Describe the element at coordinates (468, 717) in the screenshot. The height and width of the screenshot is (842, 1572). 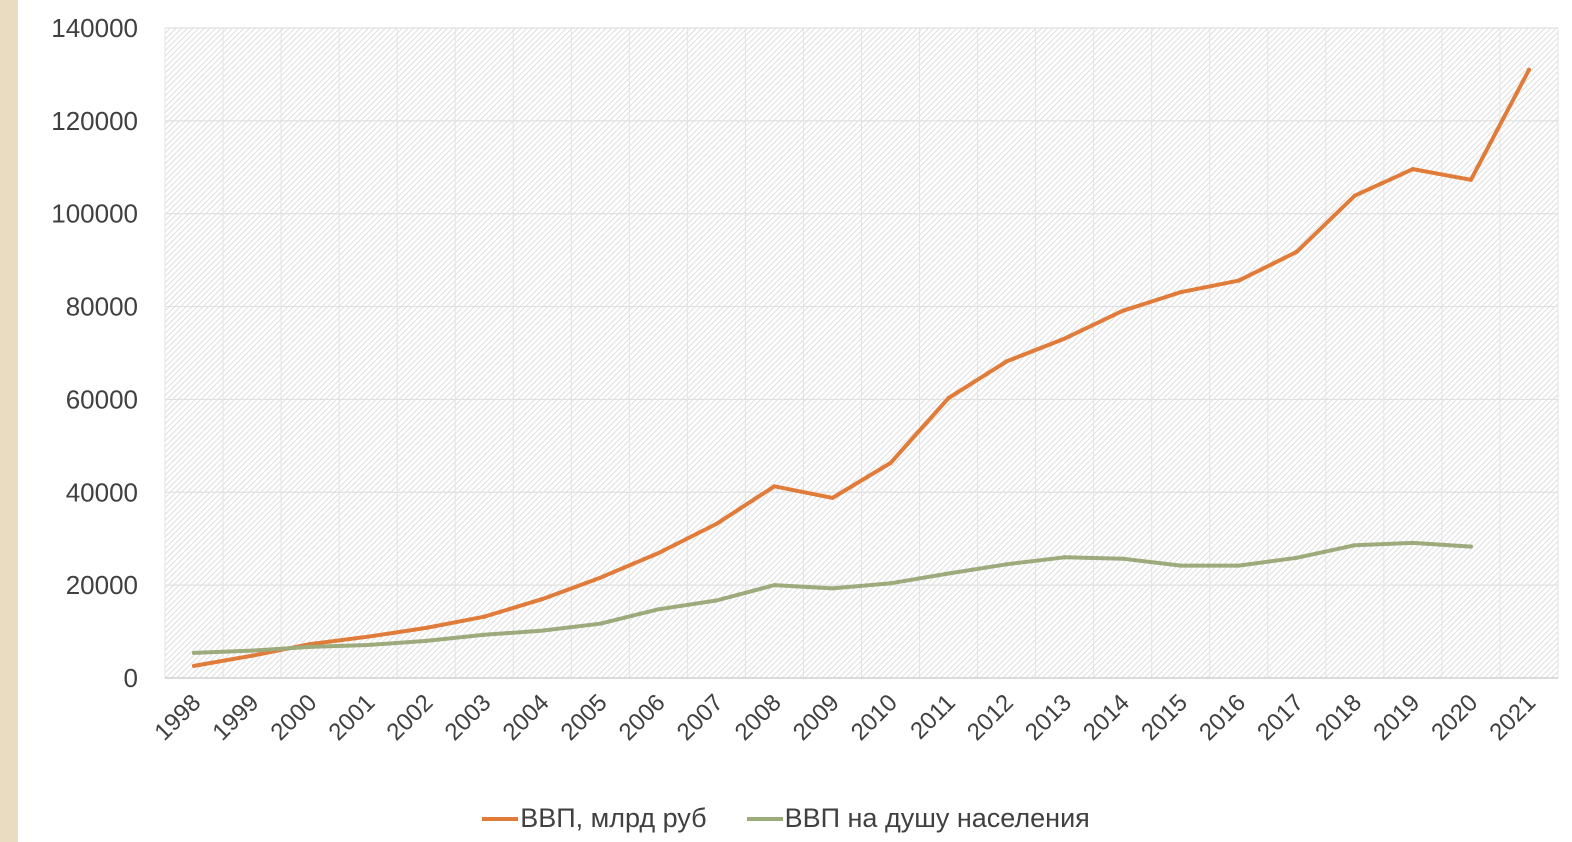
I see `x-tick-label: 2003` at that location.